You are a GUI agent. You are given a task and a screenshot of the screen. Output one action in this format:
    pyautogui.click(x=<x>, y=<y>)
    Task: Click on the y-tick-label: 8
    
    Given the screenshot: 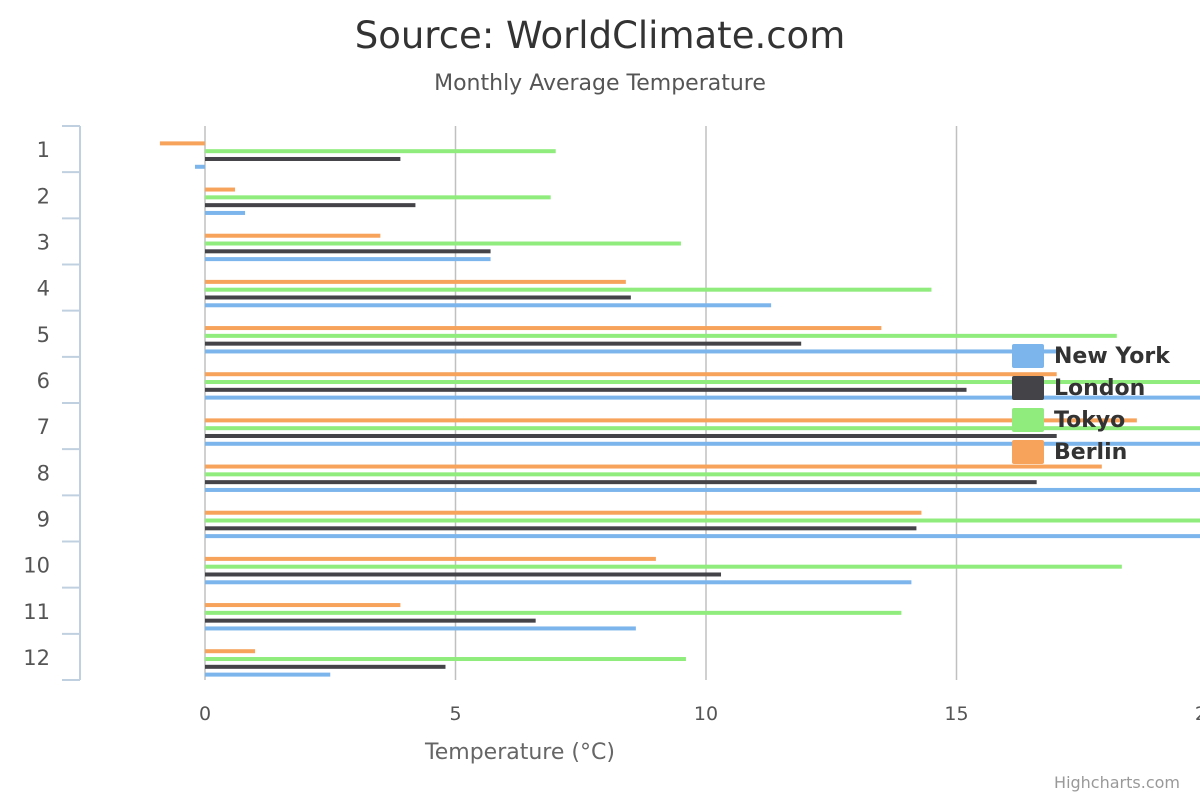 What is the action you would take?
    pyautogui.click(x=43, y=473)
    